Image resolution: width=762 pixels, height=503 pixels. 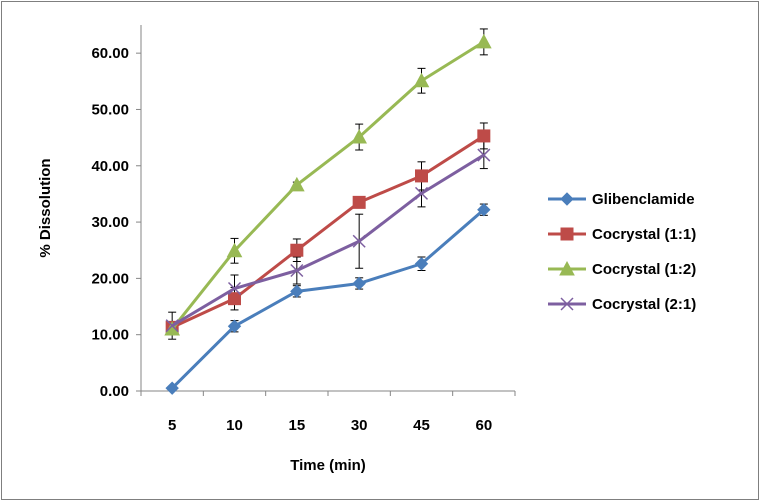 I want to click on y-tick-label: 20.00, so click(x=110, y=278).